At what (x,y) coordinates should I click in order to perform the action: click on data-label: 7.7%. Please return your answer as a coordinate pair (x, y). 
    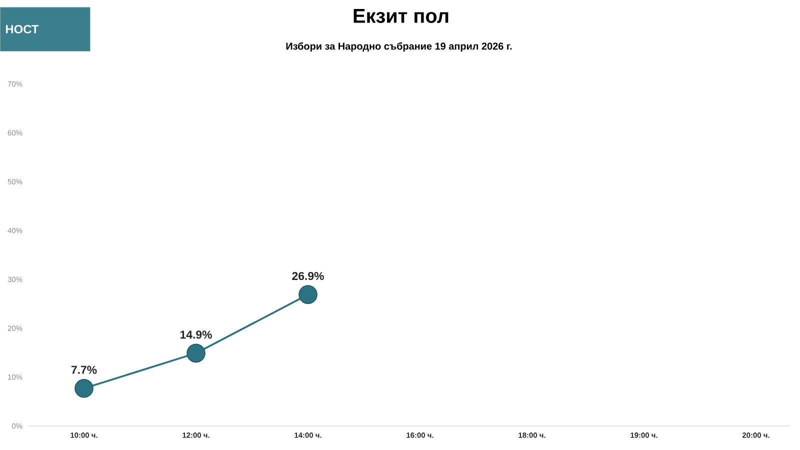
    Looking at the image, I should click on (84, 370).